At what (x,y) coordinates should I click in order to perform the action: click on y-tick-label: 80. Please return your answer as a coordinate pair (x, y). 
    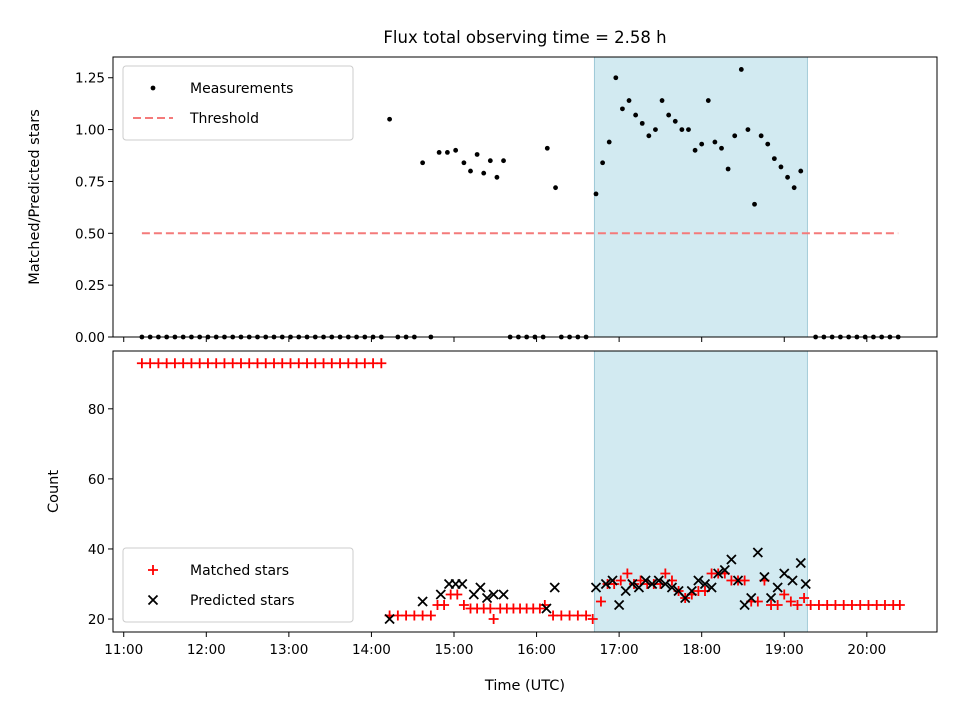
    Looking at the image, I should click on (96, 410).